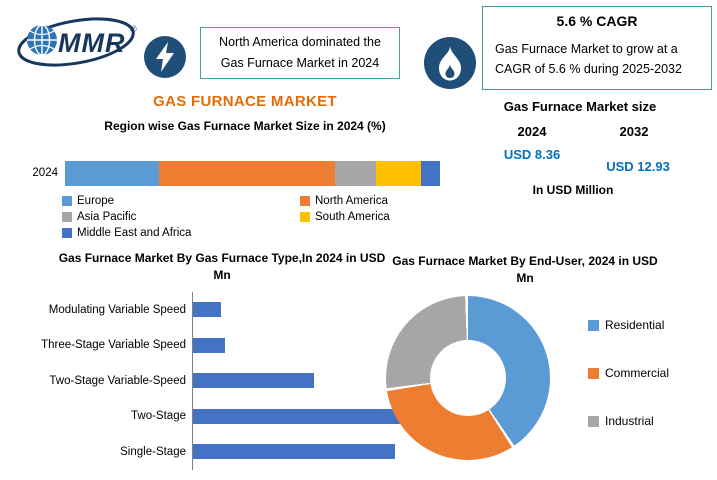  Describe the element at coordinates (181, 217) in the screenshot. I see `legend-item: Asia Pacific` at that location.